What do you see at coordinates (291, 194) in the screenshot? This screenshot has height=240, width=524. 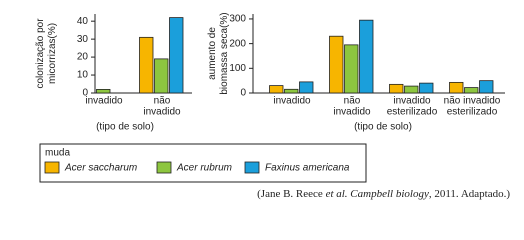 I see `citation-part: (Jane B. Reece` at bounding box center [291, 194].